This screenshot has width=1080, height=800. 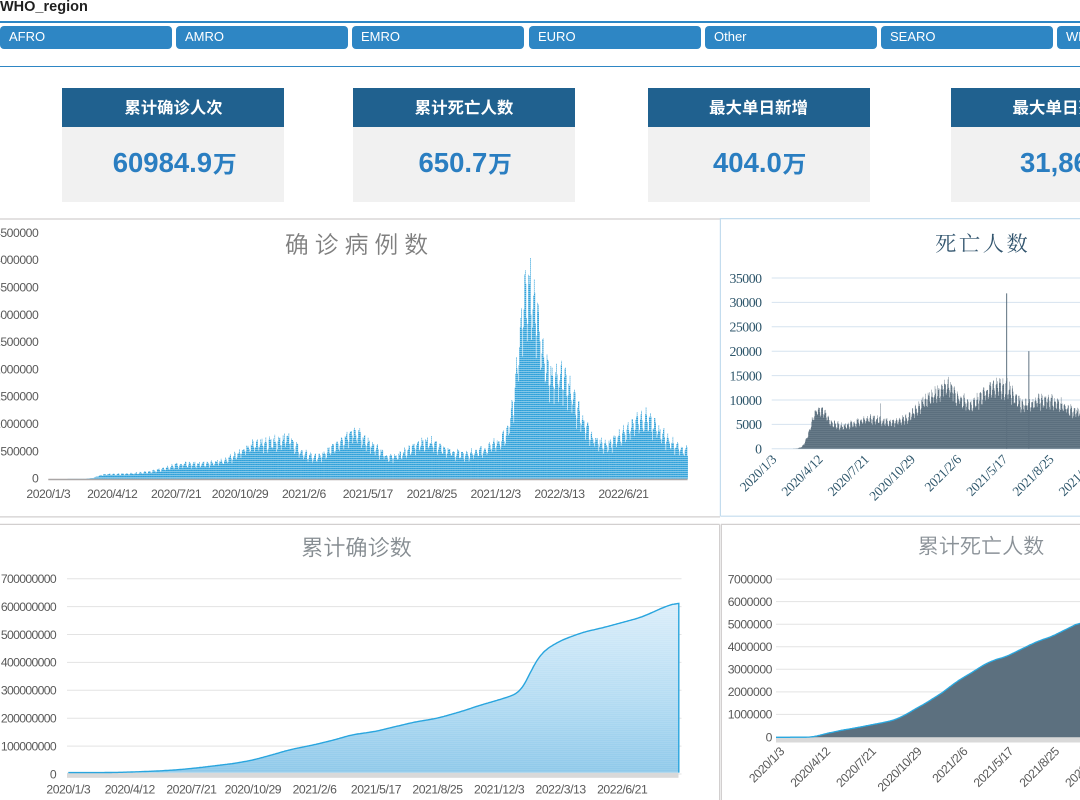 What do you see at coordinates (162, 162) in the screenshot?
I see `svg-text: 60984.9` at bounding box center [162, 162].